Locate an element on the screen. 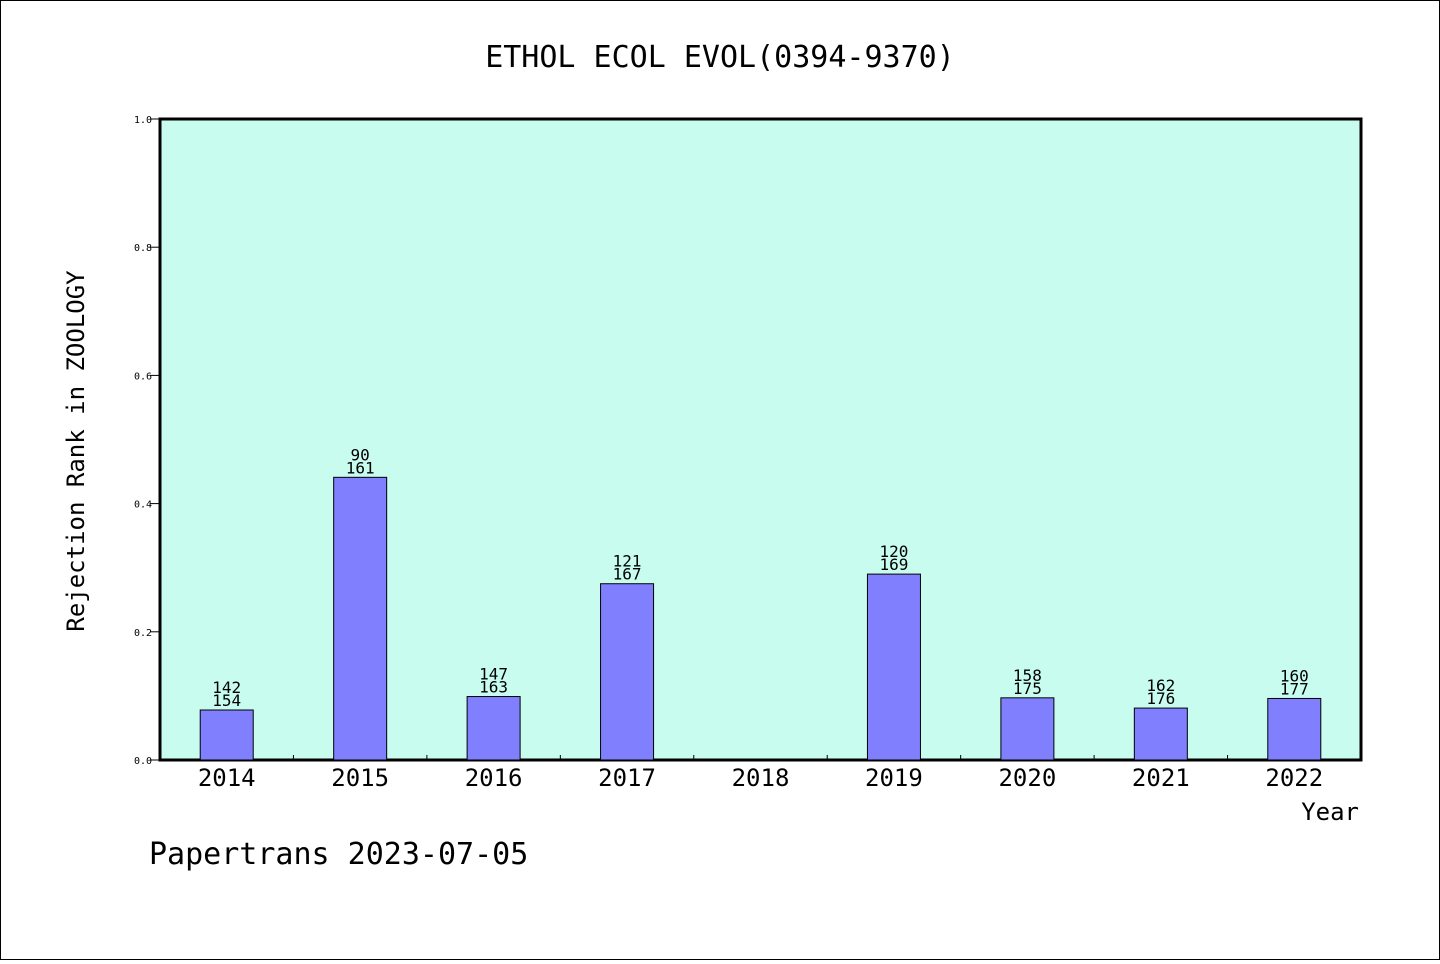 The height and width of the screenshot is (964, 1440). bar-label-upper: 158 is located at coordinates (1027, 675).